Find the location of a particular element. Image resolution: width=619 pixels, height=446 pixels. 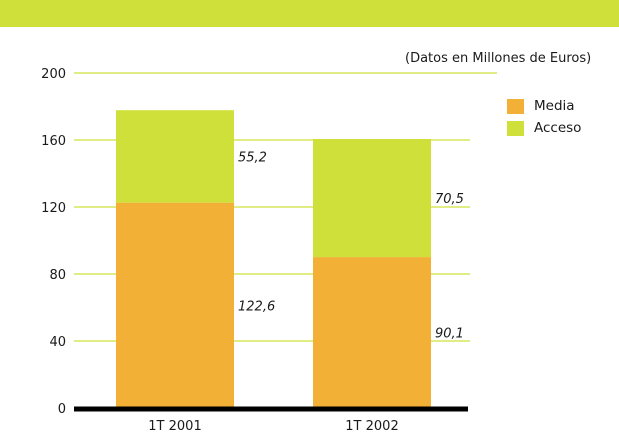

y-tick-label-80: 80 is located at coordinates (57, 275).